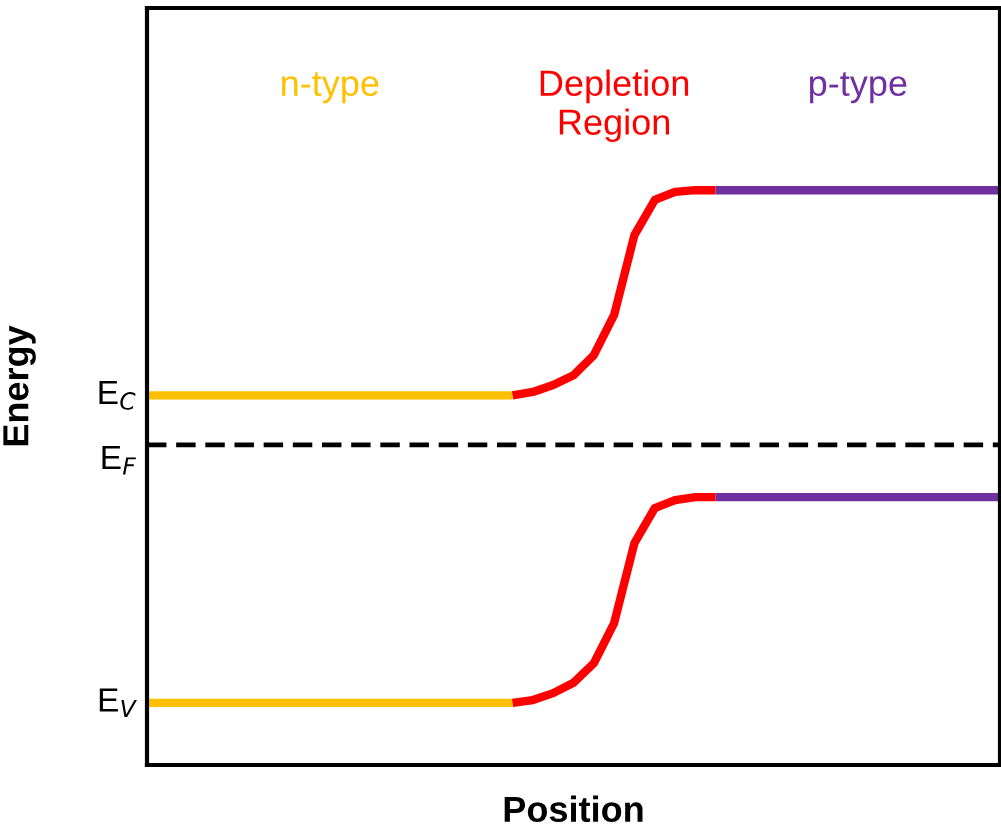 The height and width of the screenshot is (831, 1001). Describe the element at coordinates (858, 88) in the screenshot. I see `text: p-type` at that location.